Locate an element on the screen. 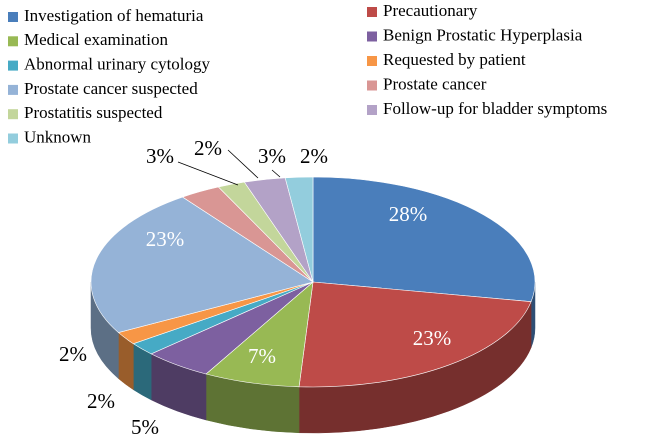 This screenshot has width=666, height=445. legend-label: Prostate cancer suspected is located at coordinates (111, 88).